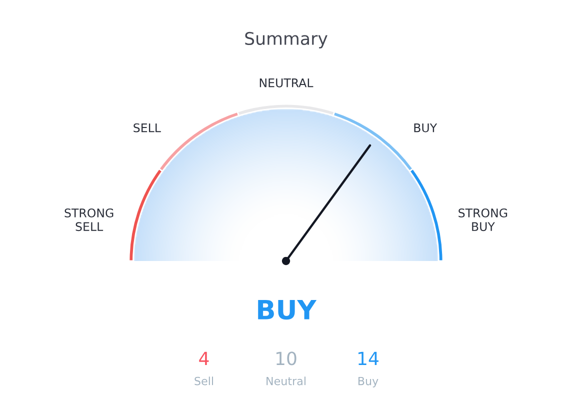 The width and height of the screenshot is (567, 408). What do you see at coordinates (287, 83) in the screenshot?
I see `slice-label: NEUTRAL` at bounding box center [287, 83].